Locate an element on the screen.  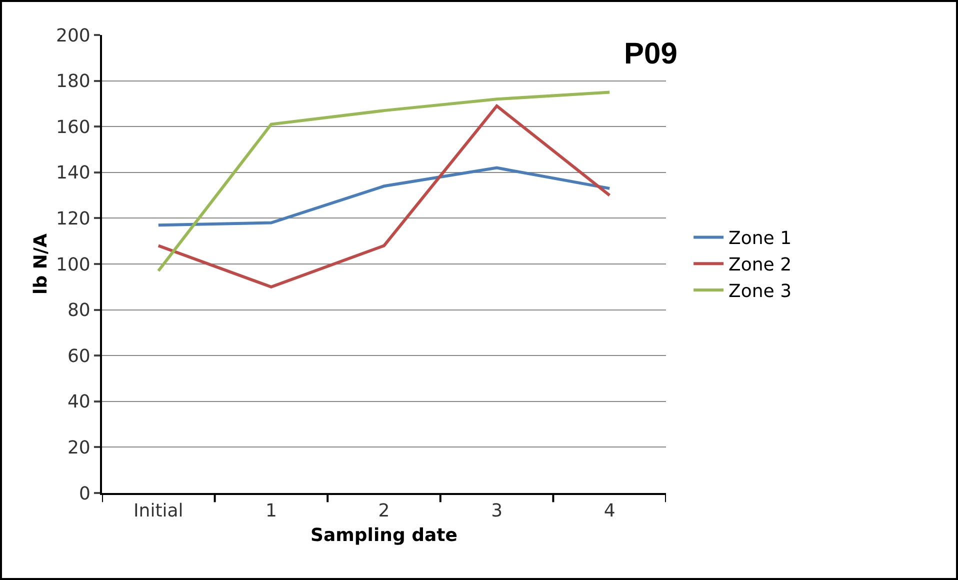
y-tick-label: 0 is located at coordinates (84, 493).